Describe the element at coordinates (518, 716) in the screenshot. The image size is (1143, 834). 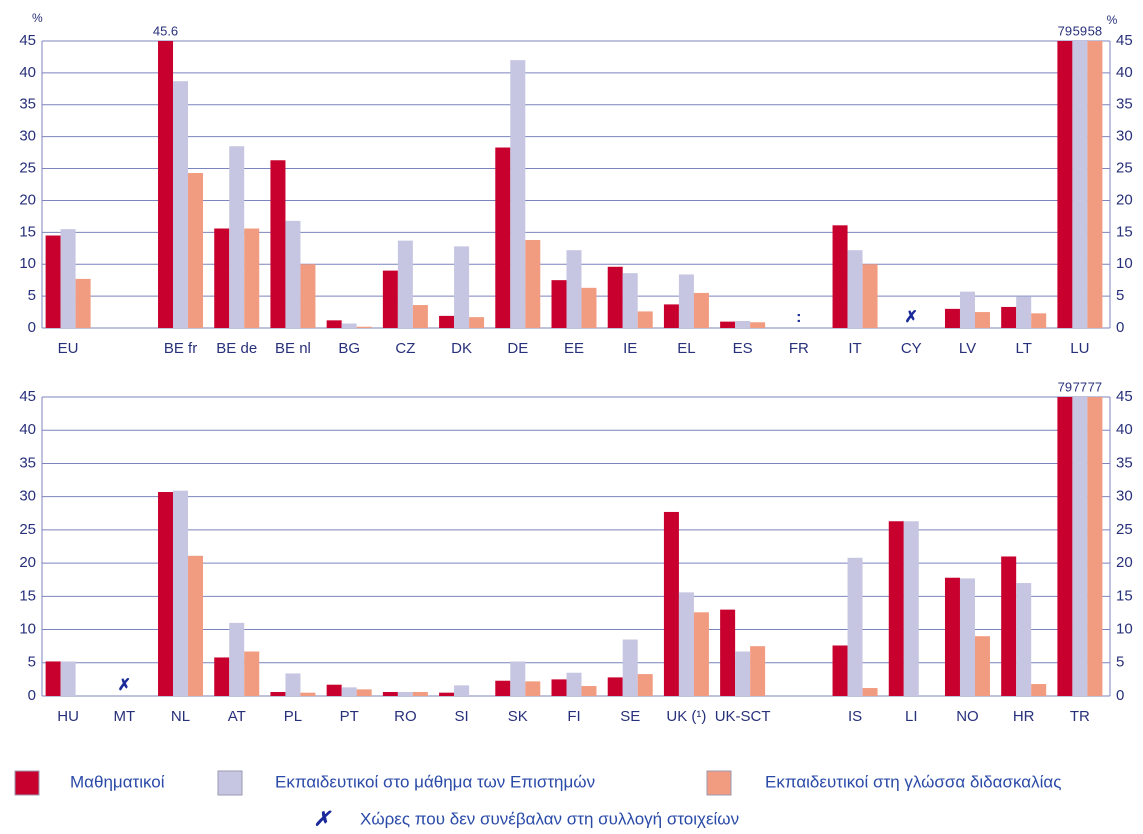
I see `x-tick-label: SK` at that location.